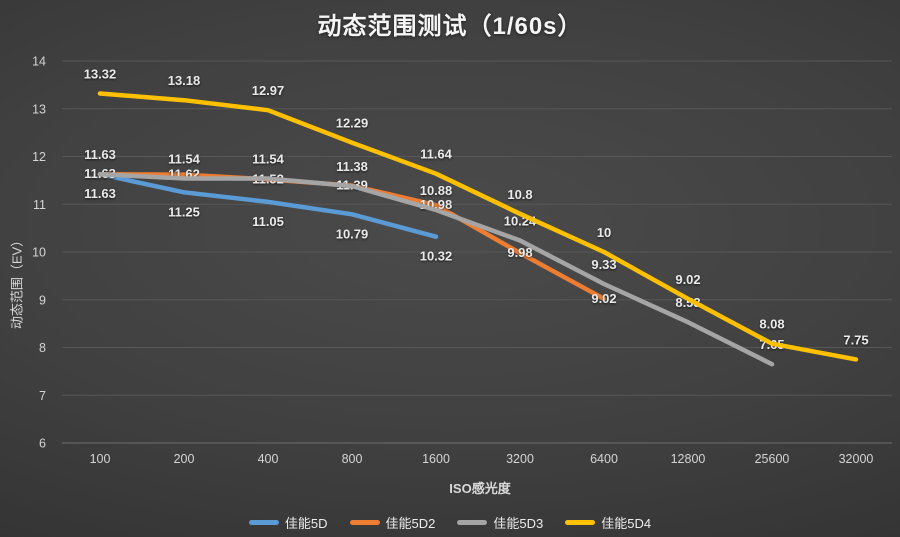  What do you see at coordinates (17, 281) in the screenshot?
I see `y-axis-title: 动态范围（EV）` at bounding box center [17, 281].